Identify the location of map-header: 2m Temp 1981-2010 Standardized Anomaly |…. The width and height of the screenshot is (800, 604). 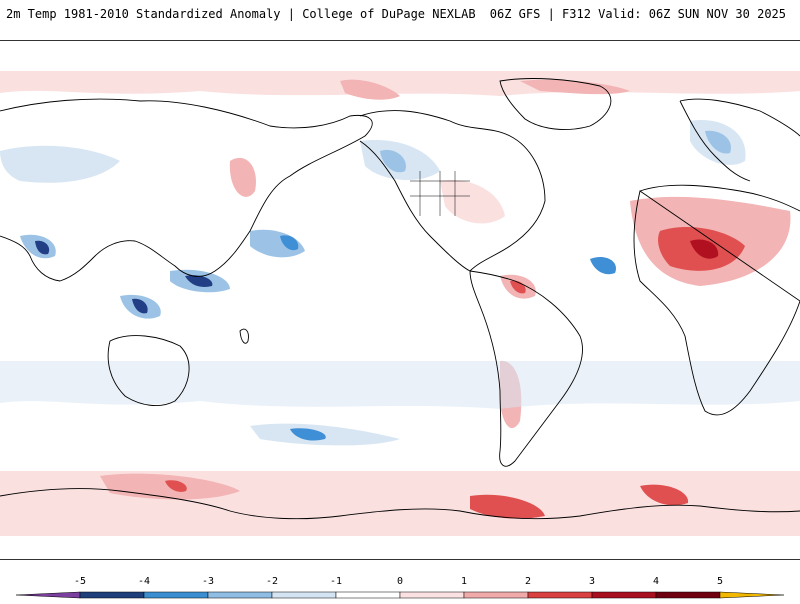
(400, 20).